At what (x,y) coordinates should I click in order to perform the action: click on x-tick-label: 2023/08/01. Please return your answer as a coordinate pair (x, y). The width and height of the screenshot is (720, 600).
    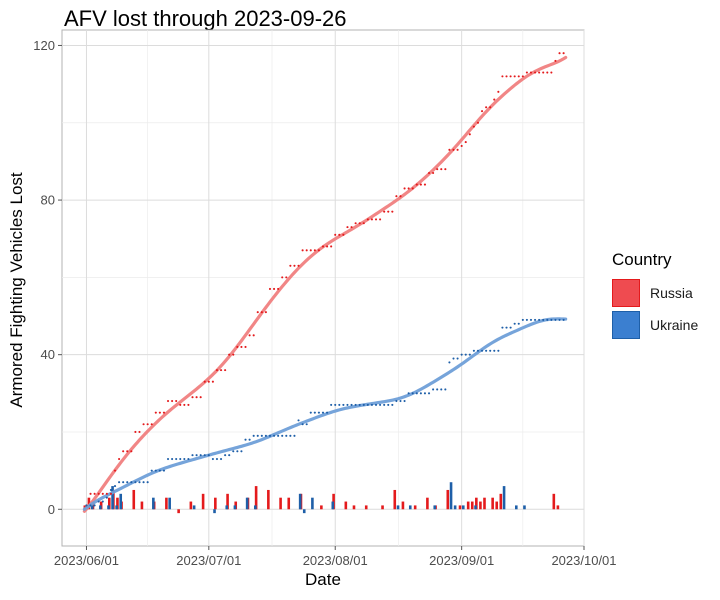
    Looking at the image, I should click on (335, 560).